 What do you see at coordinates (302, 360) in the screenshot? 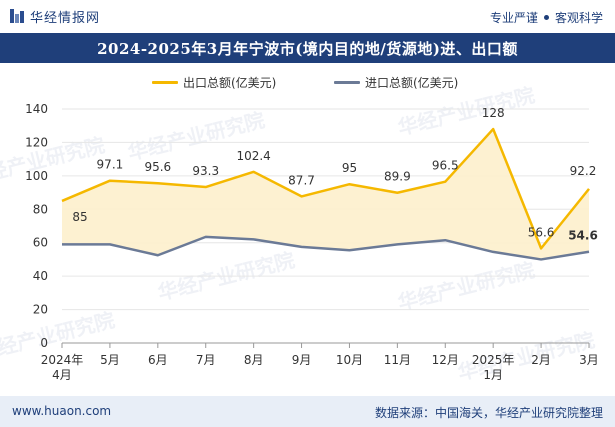
I see `x-tick-label: 9月` at bounding box center [302, 360].